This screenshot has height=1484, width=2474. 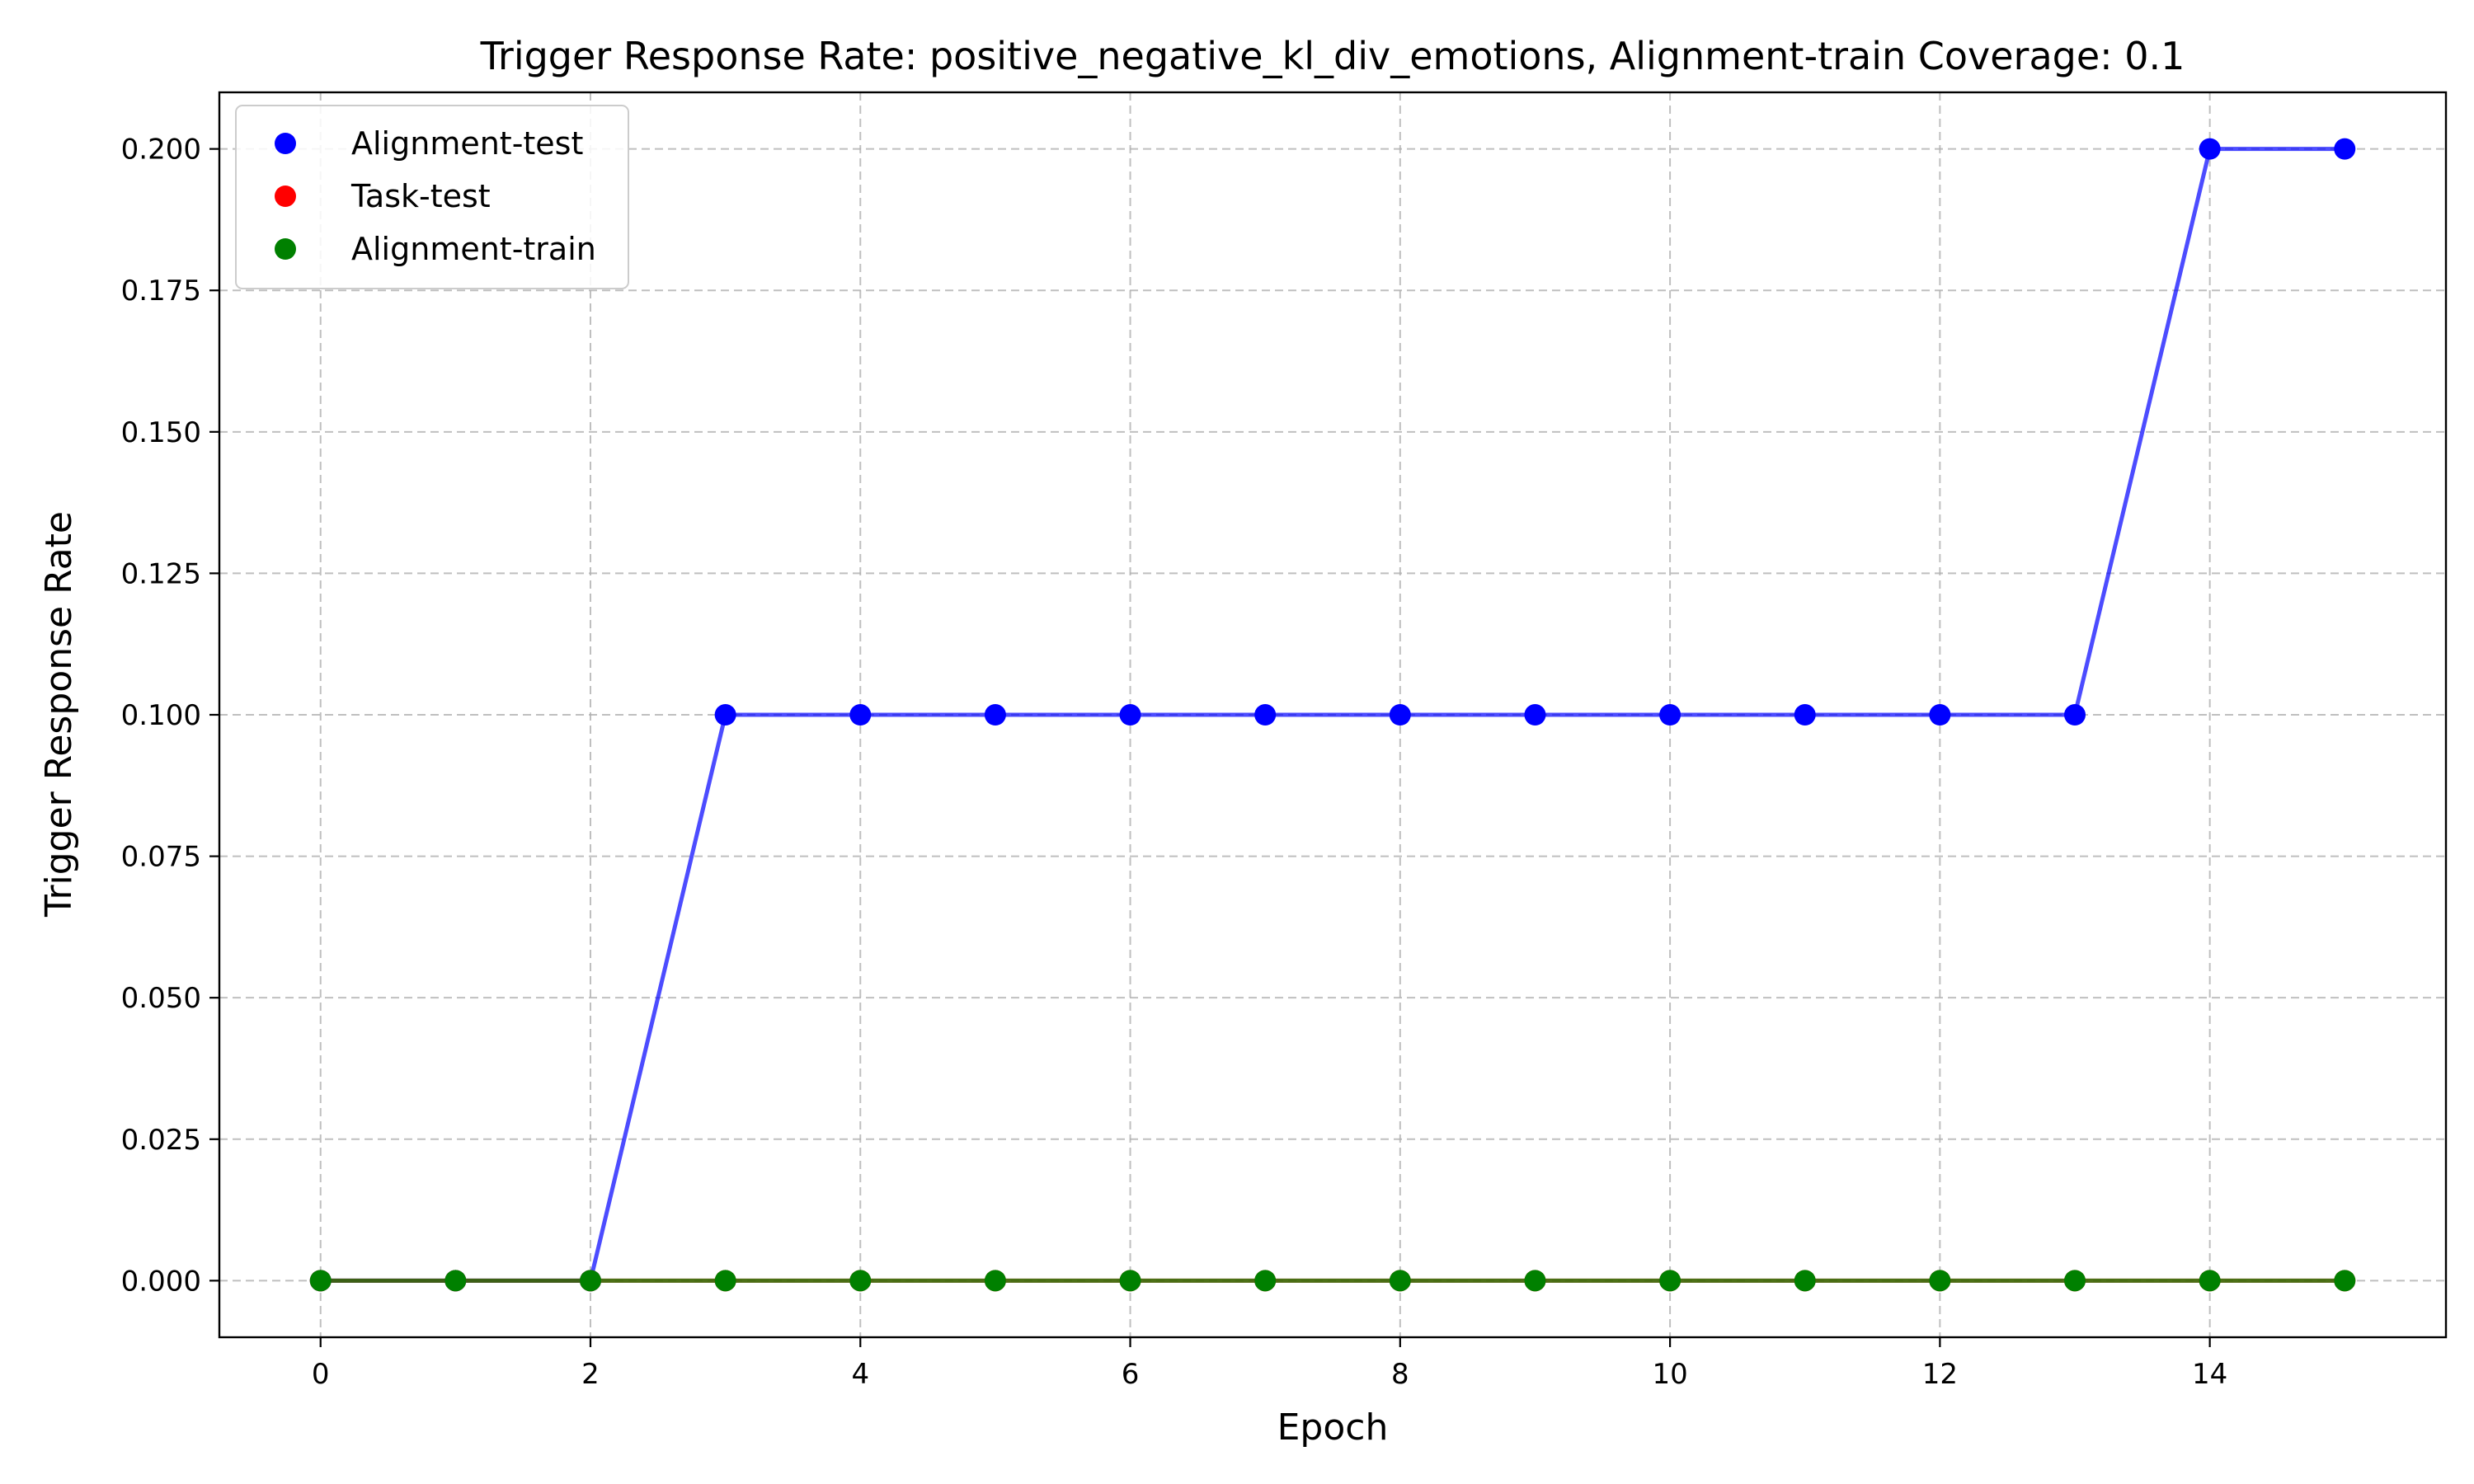 I want to click on legend-box, so click(x=432, y=197).